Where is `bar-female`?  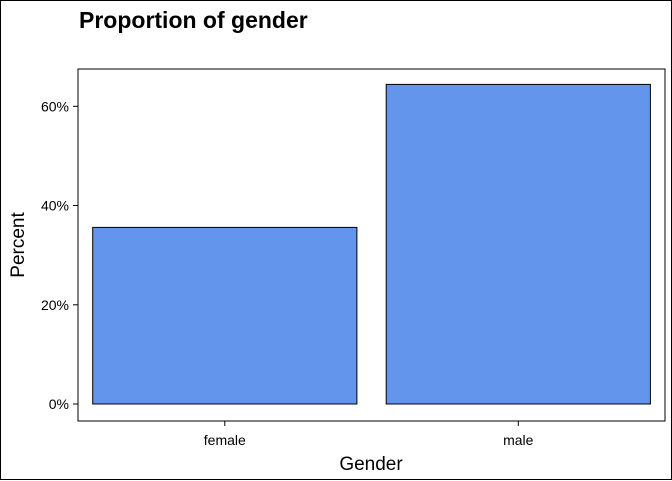 bar-female is located at coordinates (225, 315).